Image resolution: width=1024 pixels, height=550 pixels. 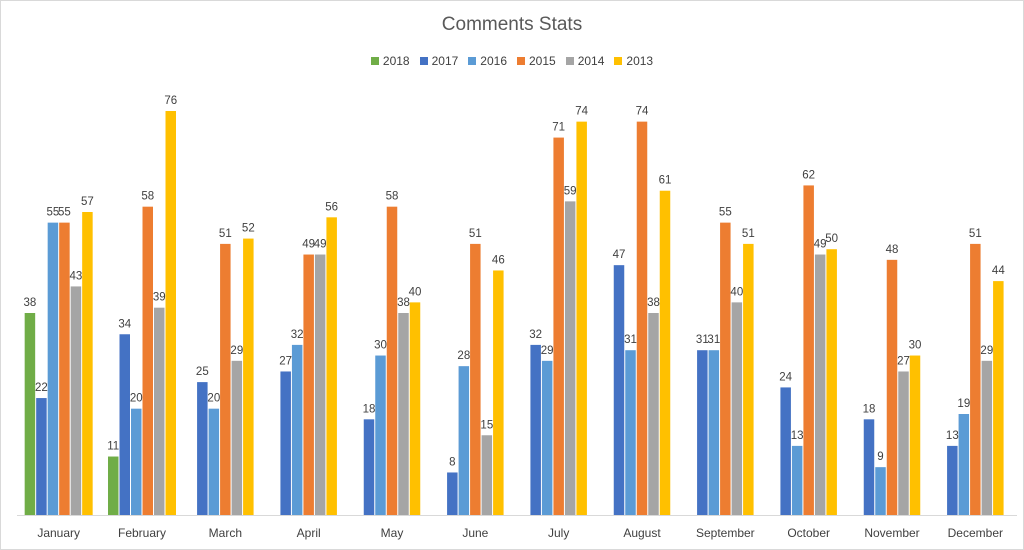 I want to click on bar-december-2015, so click(x=975, y=379).